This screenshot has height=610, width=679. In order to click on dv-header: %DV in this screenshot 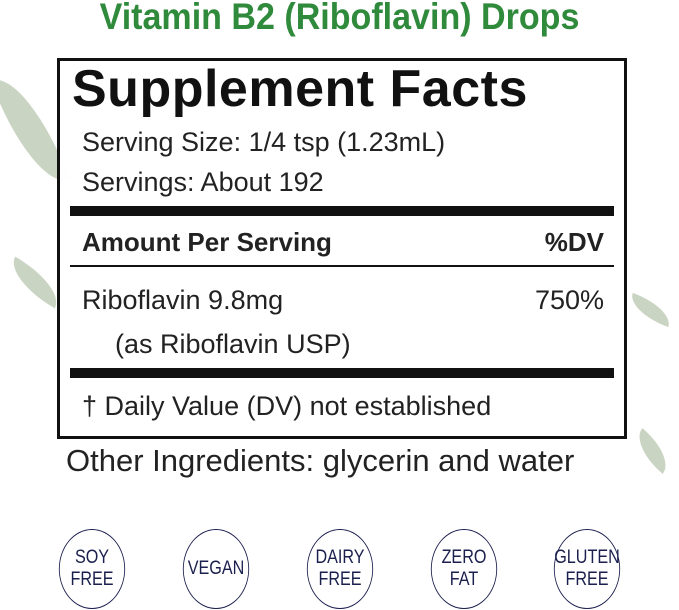, I will do `click(574, 242)`.